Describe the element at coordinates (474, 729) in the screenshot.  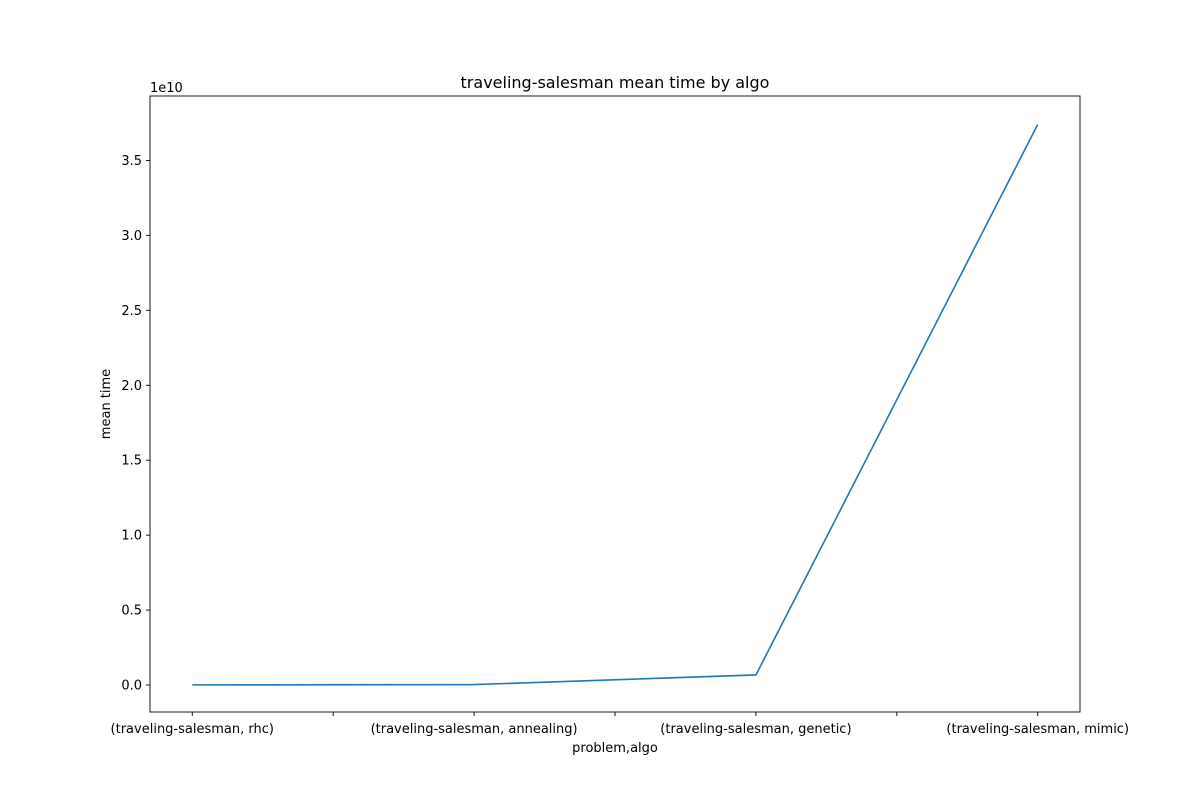
I see `x-tick-label: (traveling-salesman, annealing)` at that location.